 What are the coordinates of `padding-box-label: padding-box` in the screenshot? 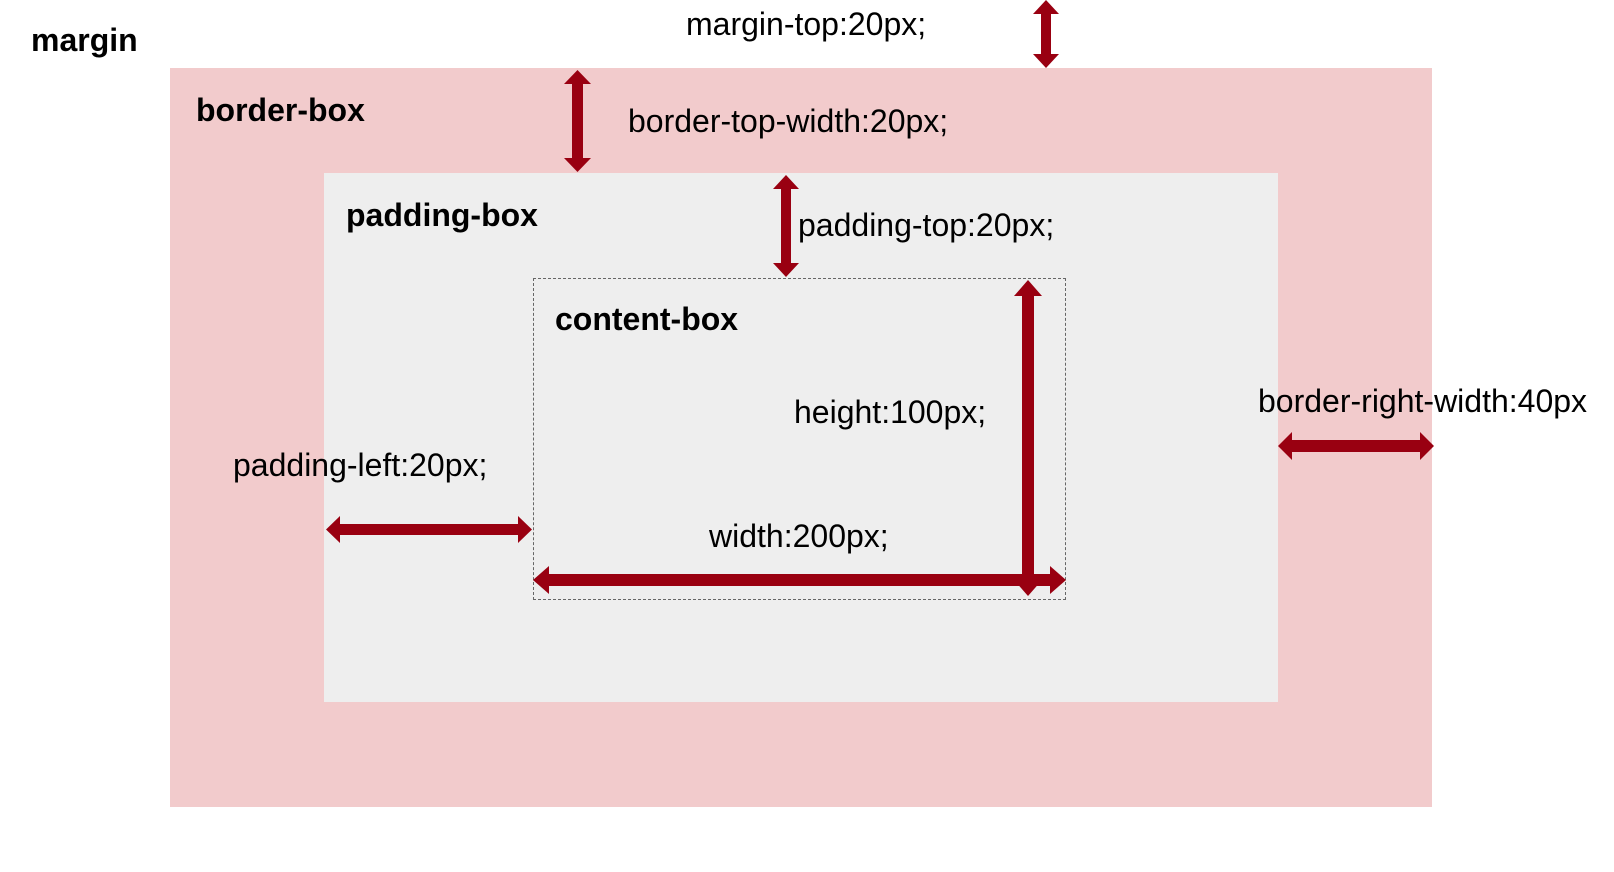 It's located at (442, 215).